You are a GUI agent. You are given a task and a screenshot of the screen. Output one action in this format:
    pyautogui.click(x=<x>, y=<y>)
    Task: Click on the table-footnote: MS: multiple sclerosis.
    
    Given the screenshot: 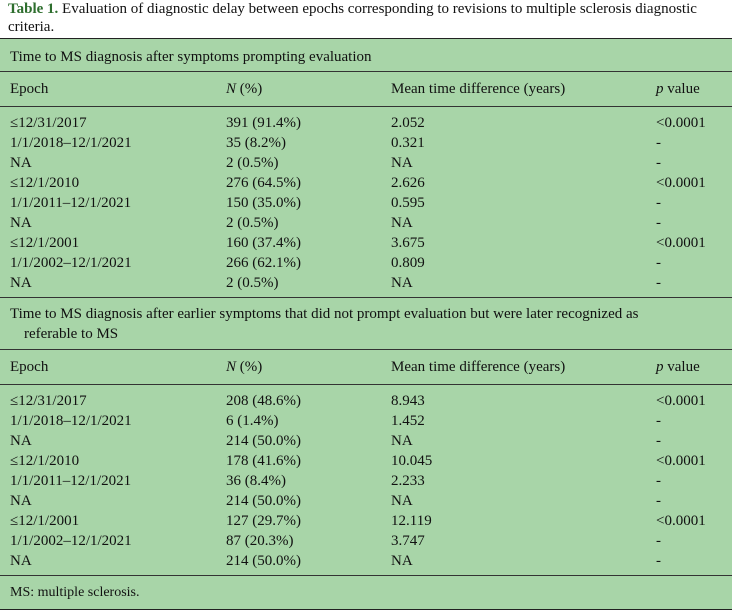 What is the action you would take?
    pyautogui.click(x=366, y=592)
    